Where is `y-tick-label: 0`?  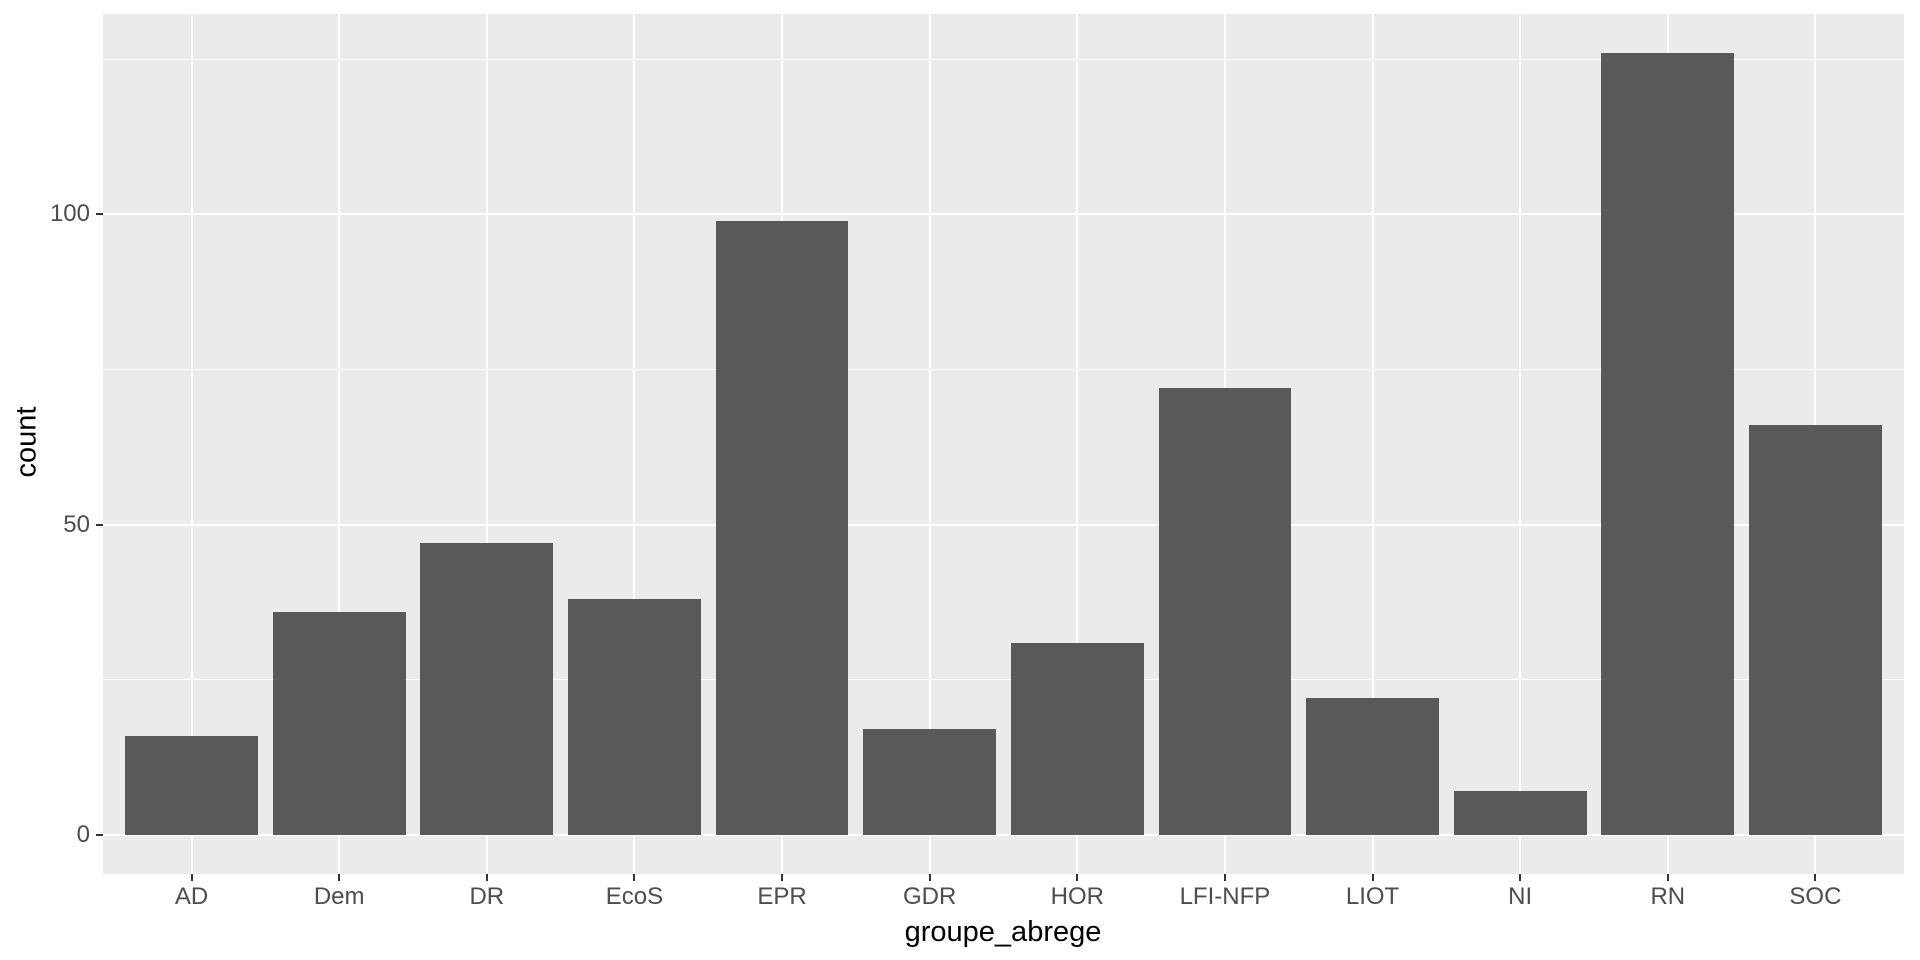 y-tick-label: 0 is located at coordinates (83, 834).